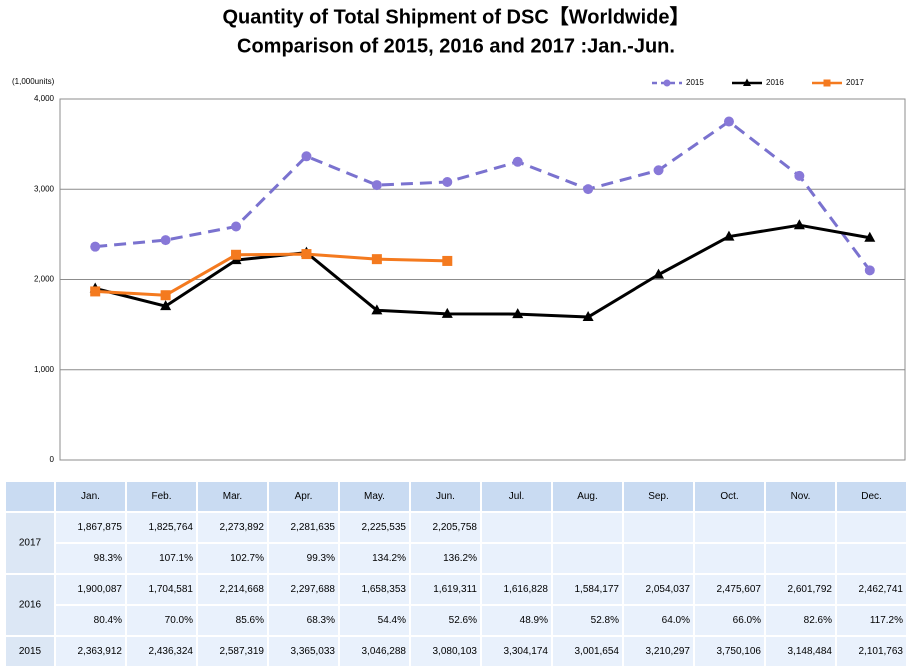  What do you see at coordinates (33, 81) in the screenshot?
I see `y-axis-label: (1,000units)` at bounding box center [33, 81].